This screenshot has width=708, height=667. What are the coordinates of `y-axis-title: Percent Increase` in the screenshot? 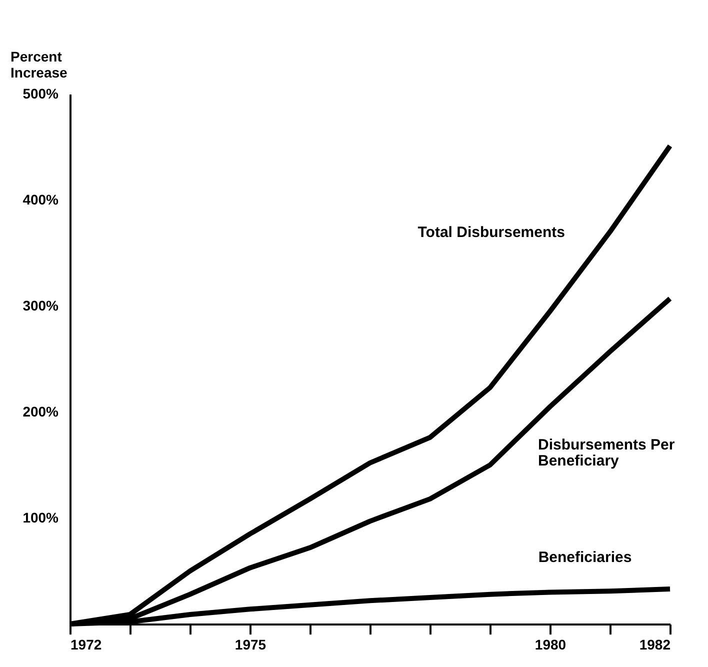 It's located at (39, 64).